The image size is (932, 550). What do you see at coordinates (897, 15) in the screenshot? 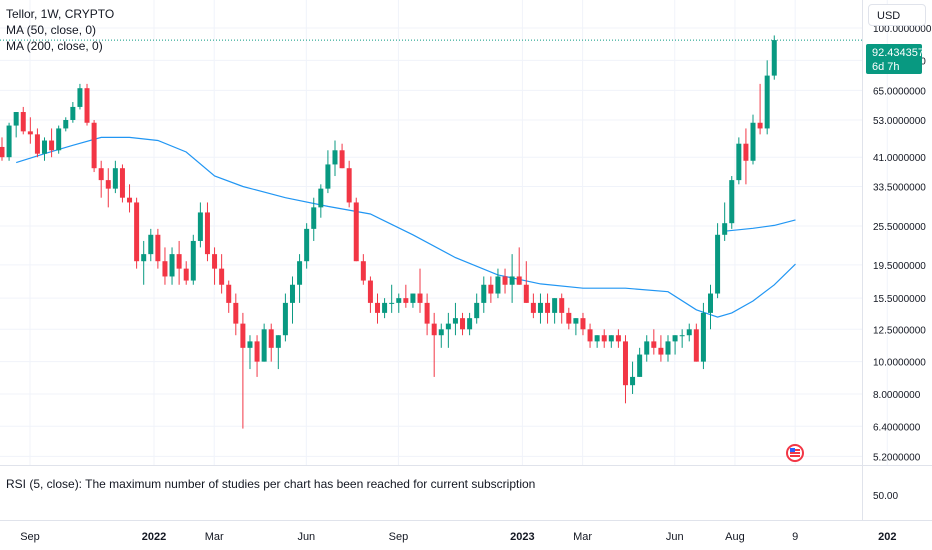
I see `currency-selector: USD` at bounding box center [897, 15].